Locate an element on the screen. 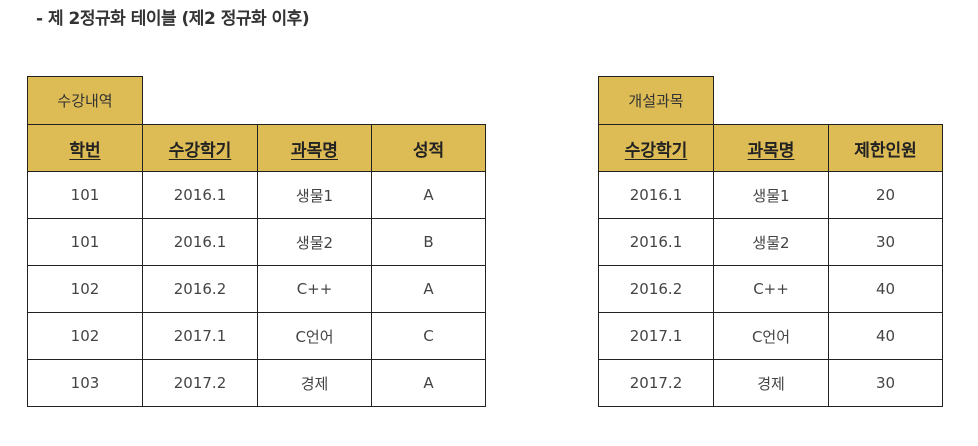  table-row: 102 2016.2 C++ A is located at coordinates (256, 289).